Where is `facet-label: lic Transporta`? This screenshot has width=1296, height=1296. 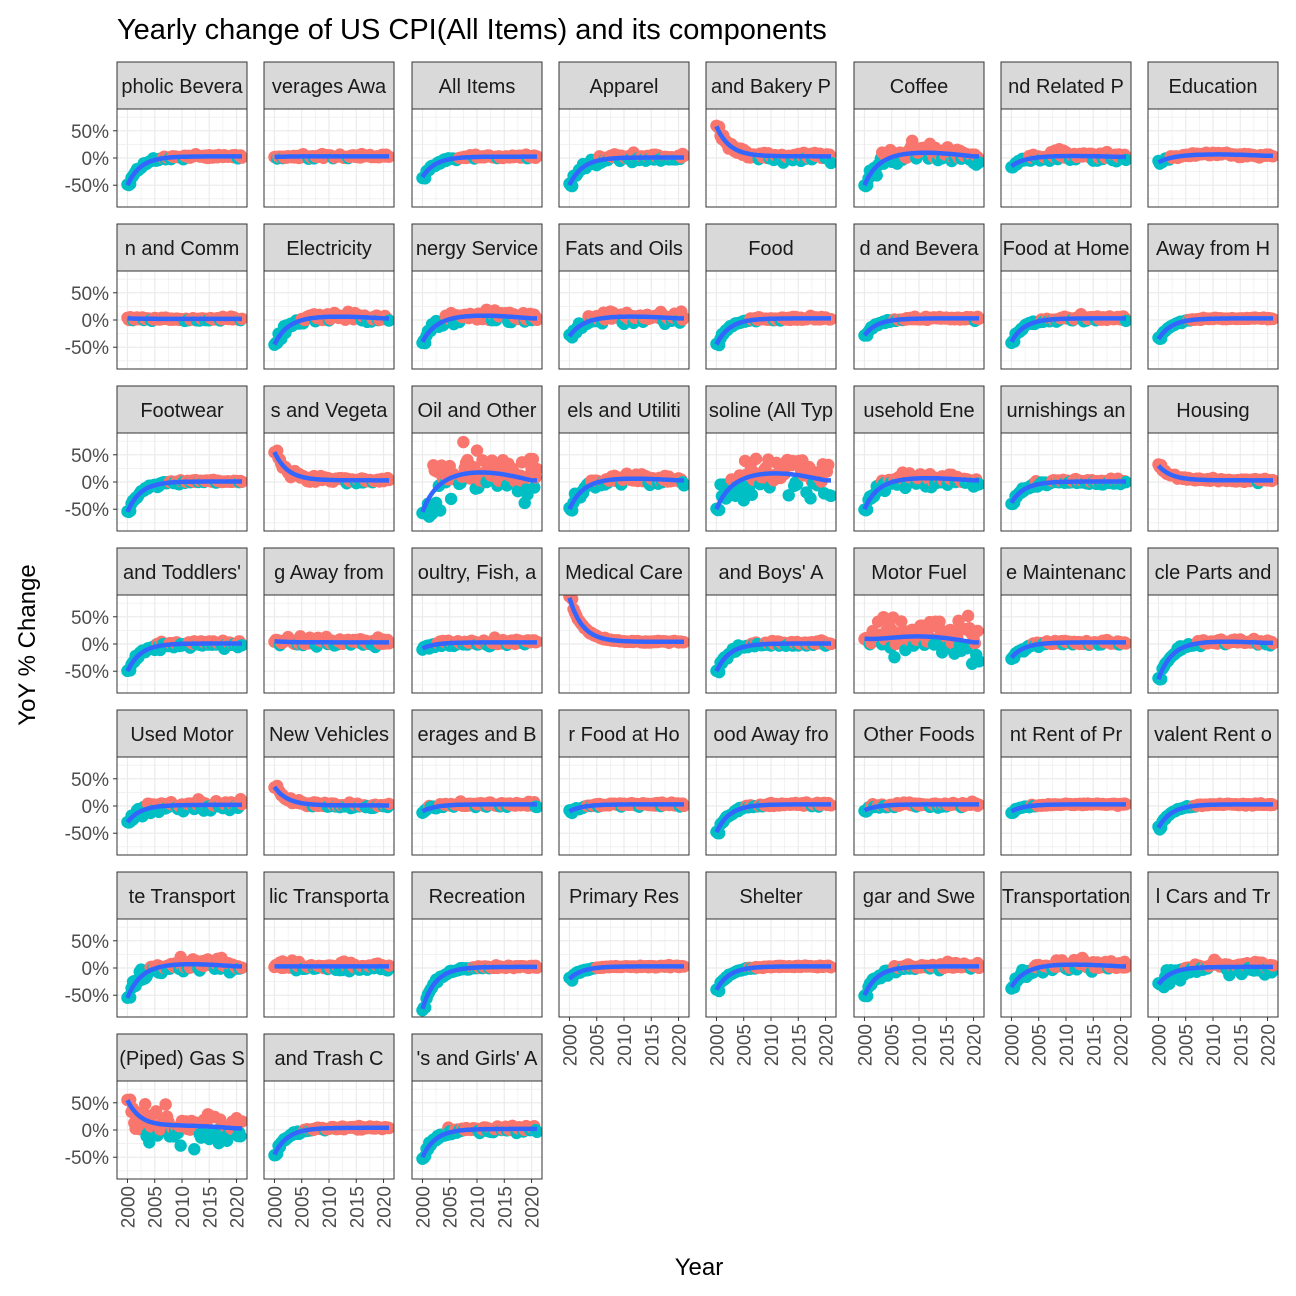 facet-label: lic Transporta is located at coordinates (329, 897).